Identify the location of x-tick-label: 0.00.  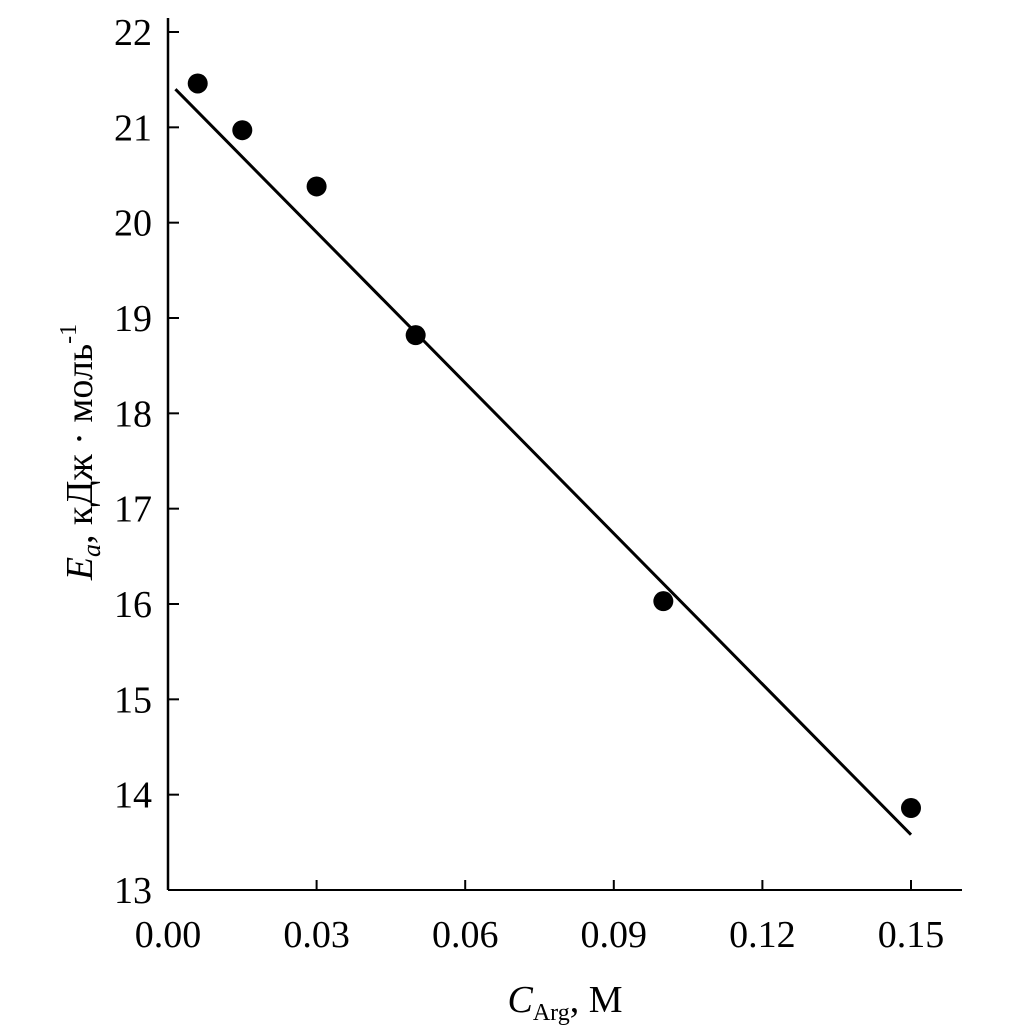
(168, 935).